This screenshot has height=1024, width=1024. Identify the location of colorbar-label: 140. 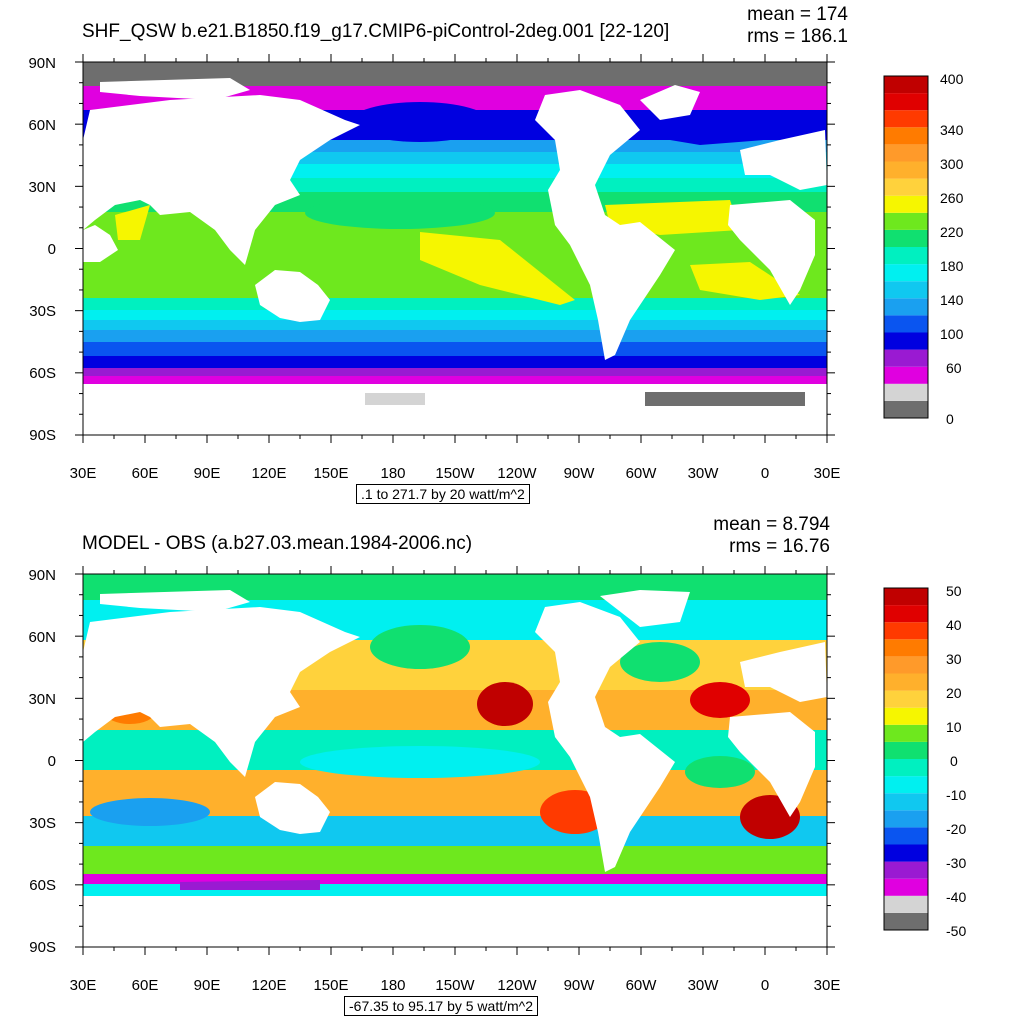
(952, 300).